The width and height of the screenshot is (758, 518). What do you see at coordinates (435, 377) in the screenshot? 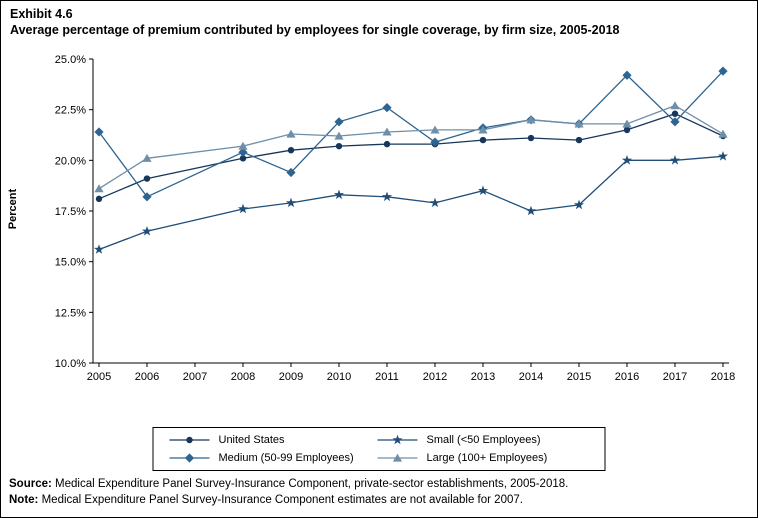
I see `x-tick-label: 2012` at bounding box center [435, 377].